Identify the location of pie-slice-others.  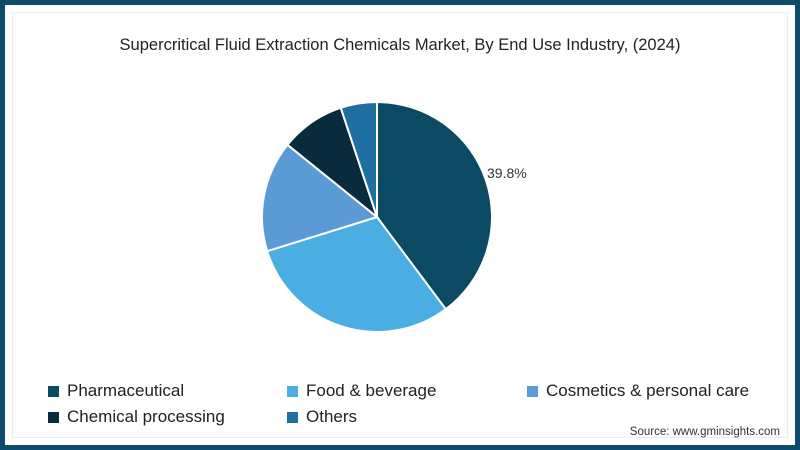
(358, 159).